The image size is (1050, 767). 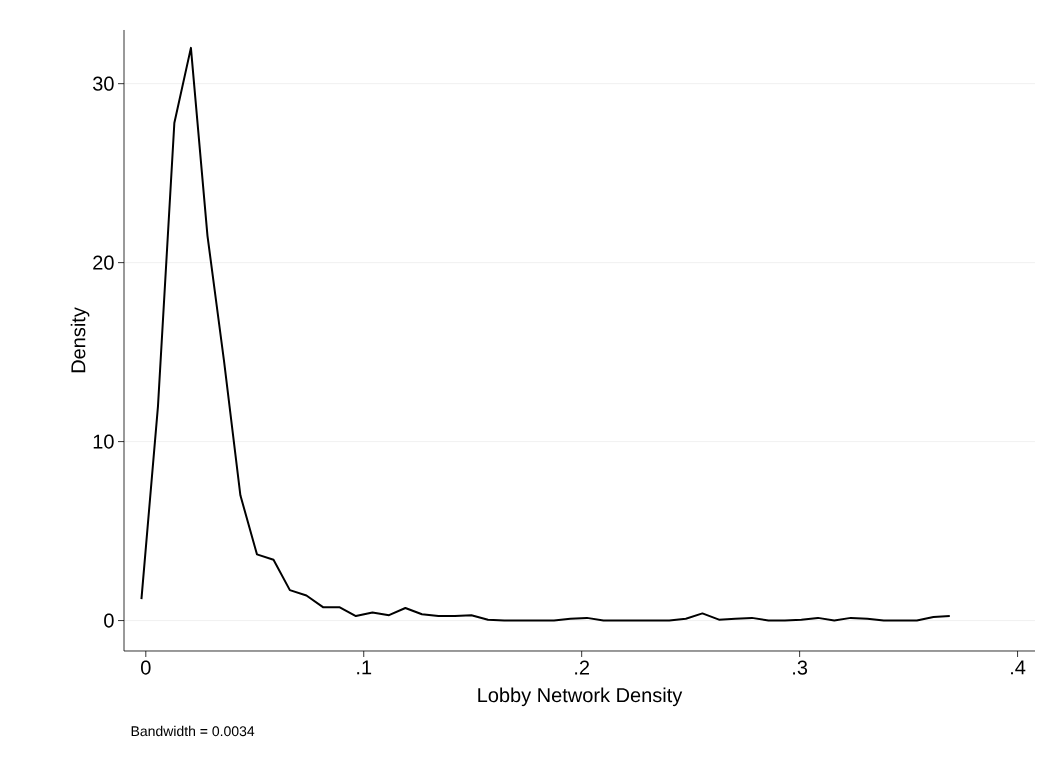 I want to click on text: Bandwidth = 0.0034, so click(x=193, y=731).